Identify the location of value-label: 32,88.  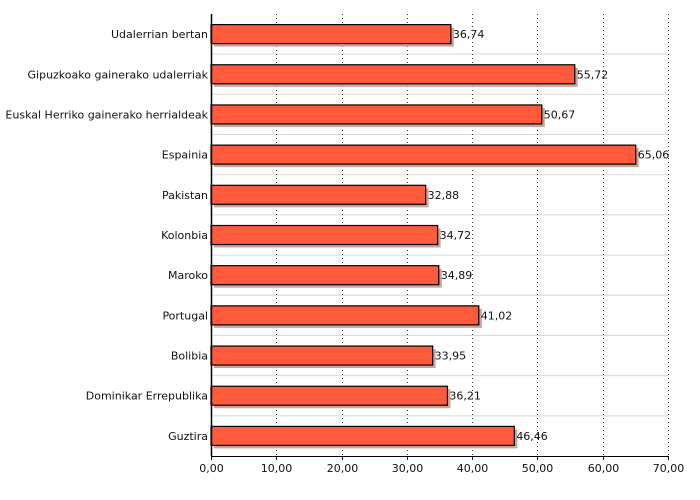
(444, 195).